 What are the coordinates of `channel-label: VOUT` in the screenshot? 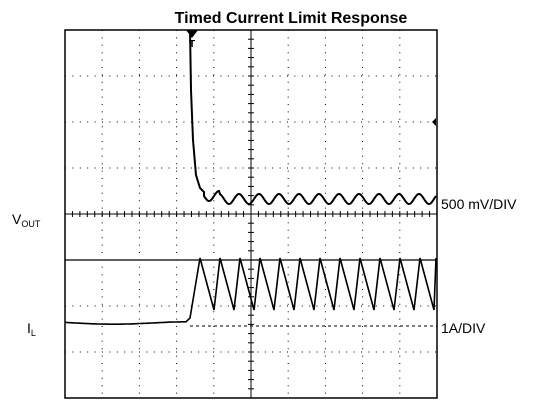 It's located at (26, 220).